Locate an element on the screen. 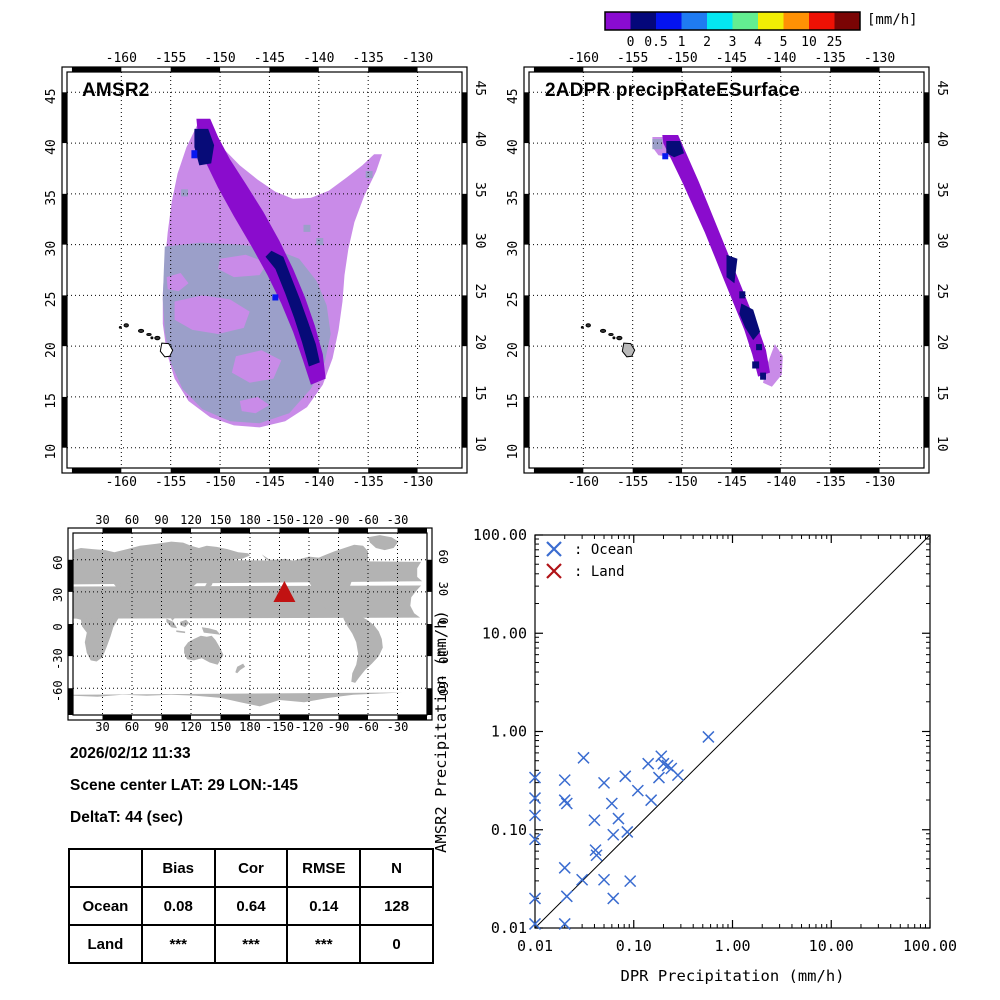  colorbar-tick-label: 10 is located at coordinates (809, 42).